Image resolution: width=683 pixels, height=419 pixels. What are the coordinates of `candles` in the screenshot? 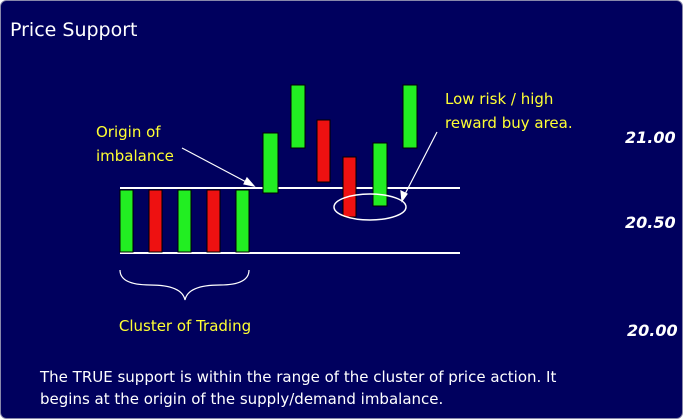 It's located at (340, 151).